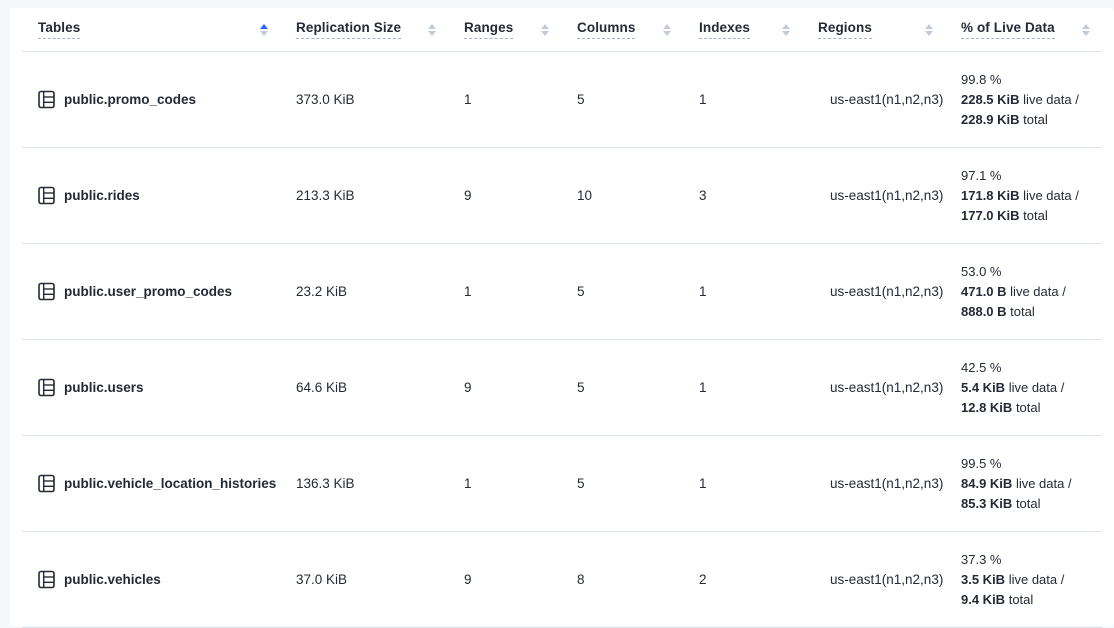  I want to click on replication-size-cell: 23.2 KiB, so click(322, 291).